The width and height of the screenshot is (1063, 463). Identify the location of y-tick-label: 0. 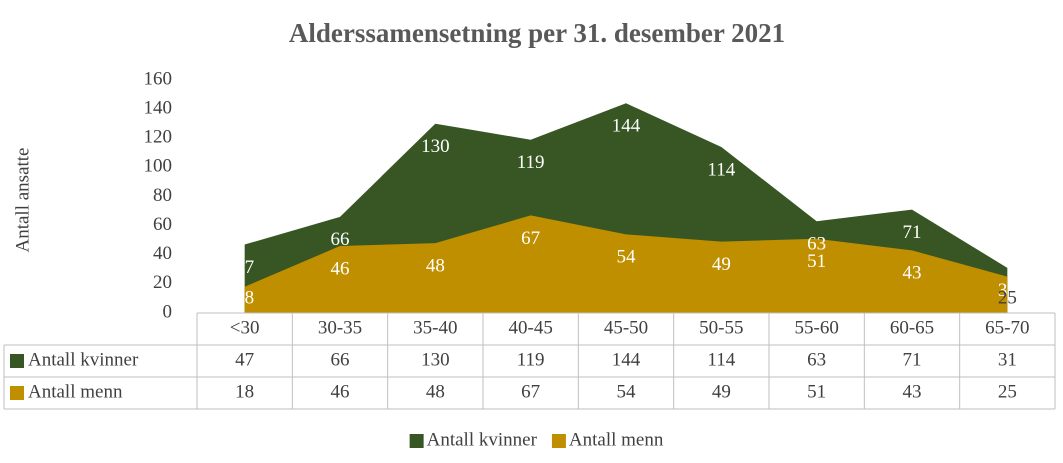
(168, 311).